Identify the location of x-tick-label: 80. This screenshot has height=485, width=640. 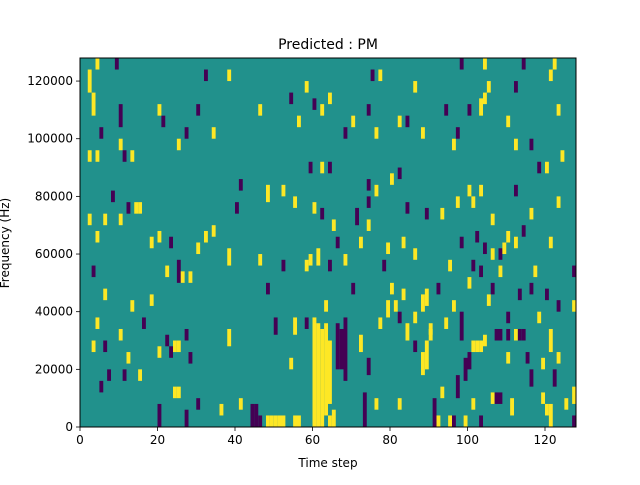
(389, 440).